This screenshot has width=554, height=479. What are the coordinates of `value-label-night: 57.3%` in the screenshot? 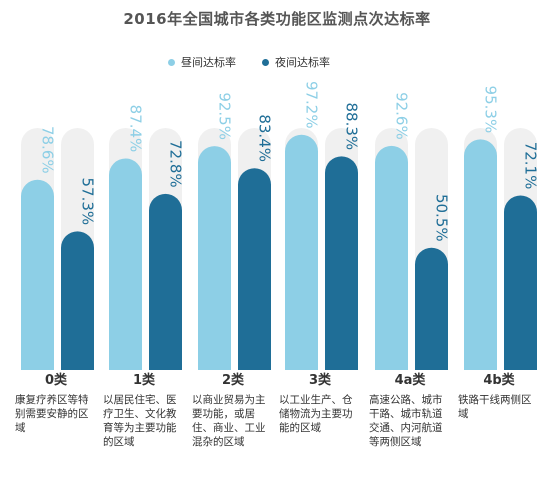 It's located at (88, 202).